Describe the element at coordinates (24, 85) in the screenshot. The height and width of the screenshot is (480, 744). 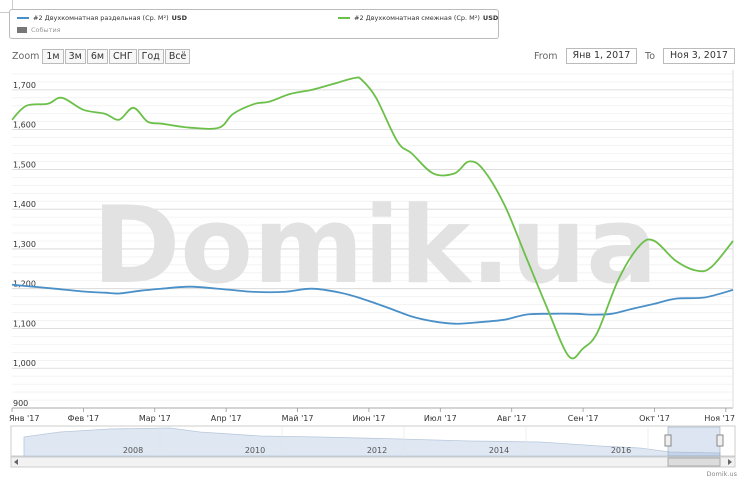
I see `y-tick-label: 1,700` at that location.